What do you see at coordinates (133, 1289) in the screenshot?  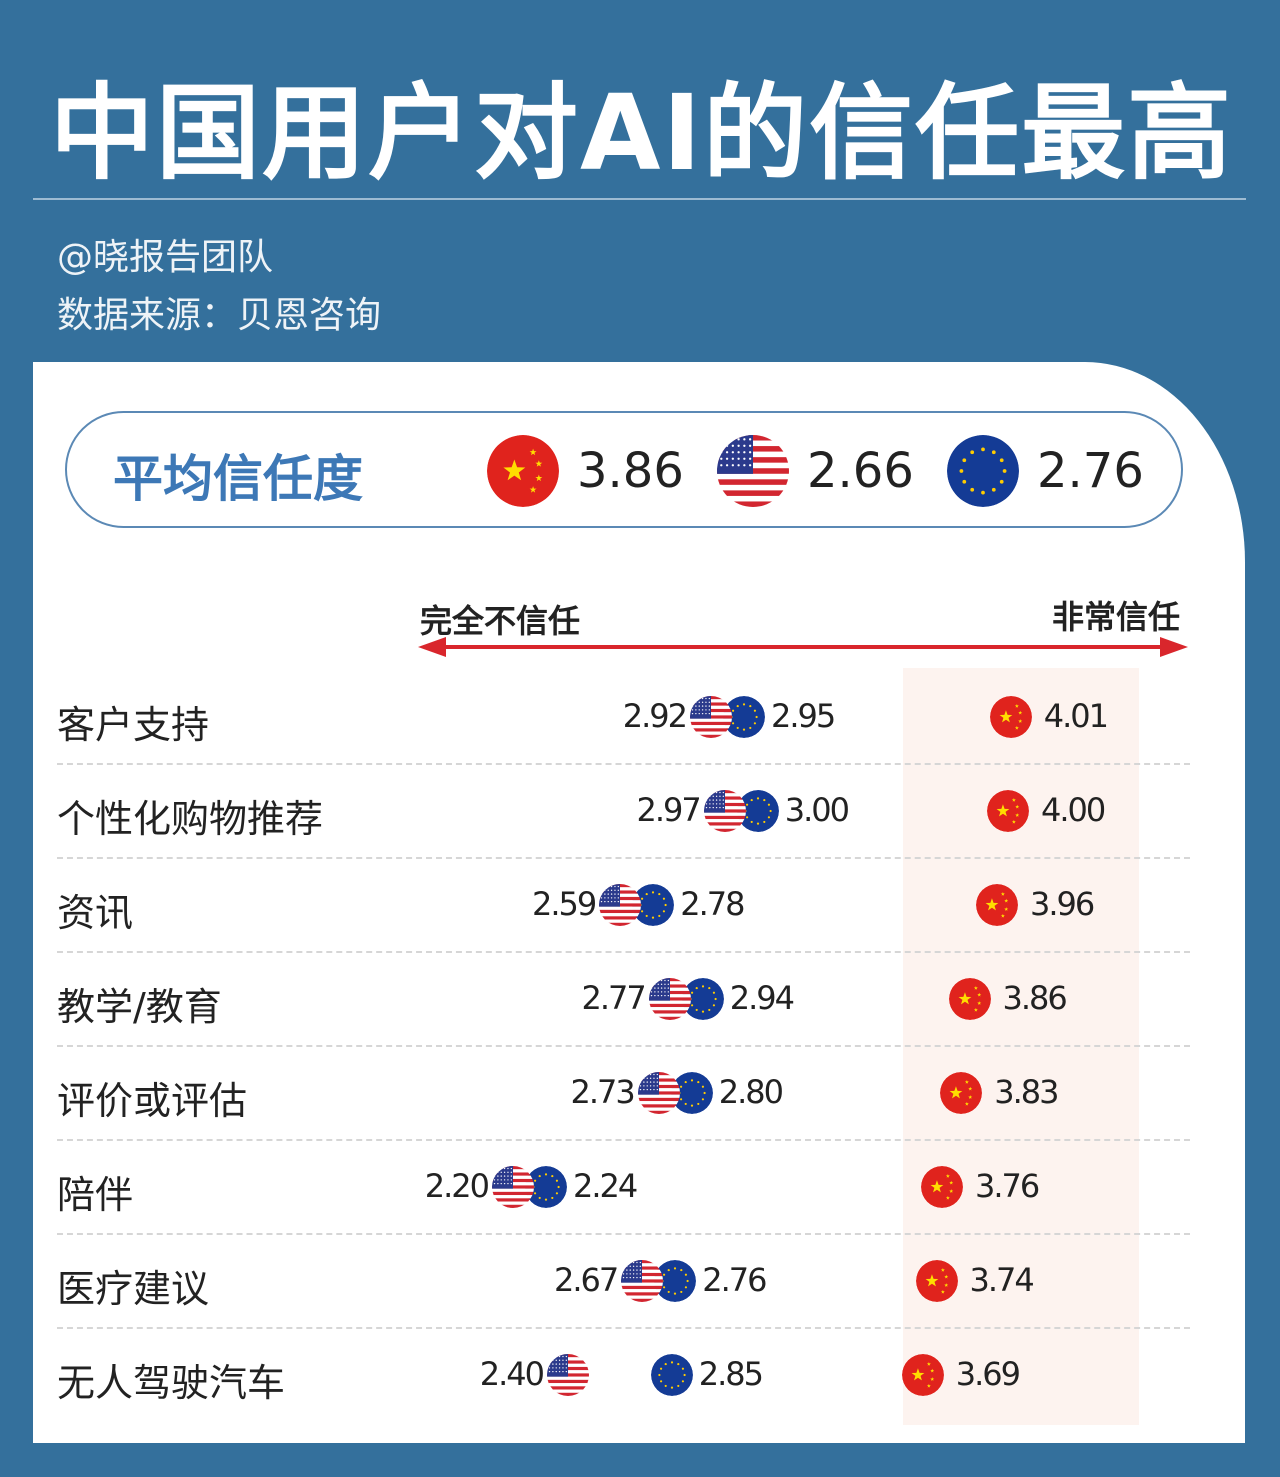 I see `category-label: 医疗建议` at bounding box center [133, 1289].